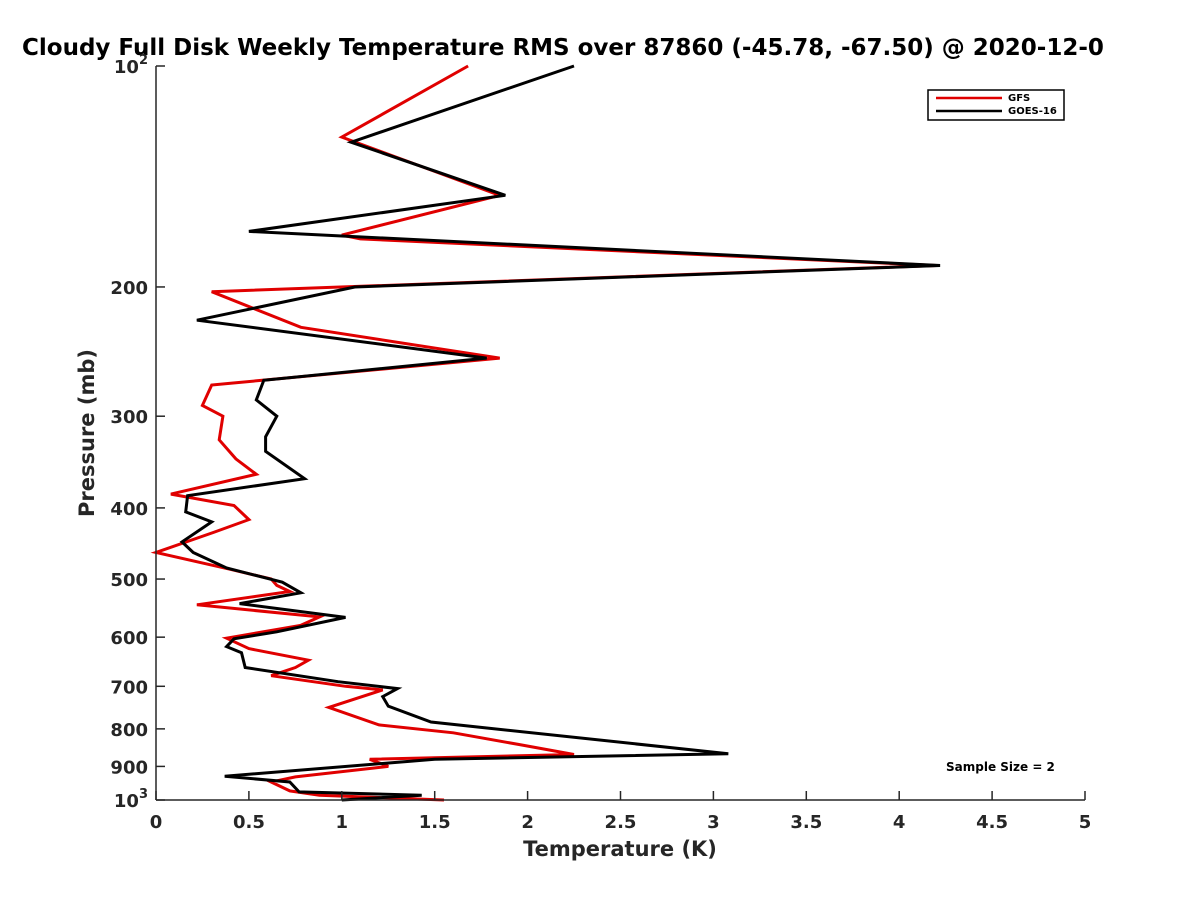 This screenshot has height=900, width=1200. I want to click on y-tick-label: 800, so click(129, 730).